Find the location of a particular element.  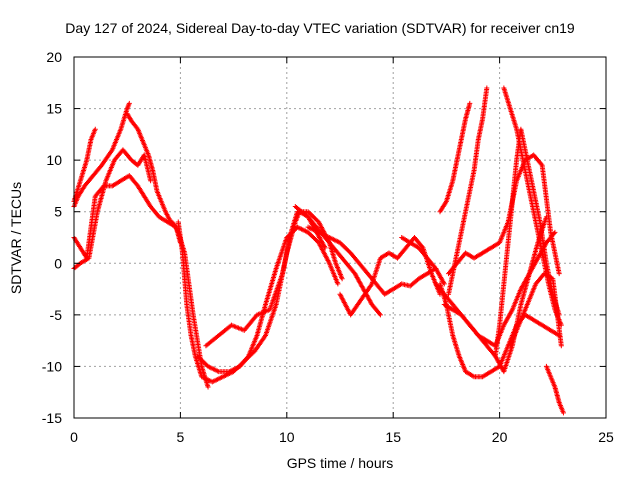

y-tick-label: -15 is located at coordinates (52, 418).